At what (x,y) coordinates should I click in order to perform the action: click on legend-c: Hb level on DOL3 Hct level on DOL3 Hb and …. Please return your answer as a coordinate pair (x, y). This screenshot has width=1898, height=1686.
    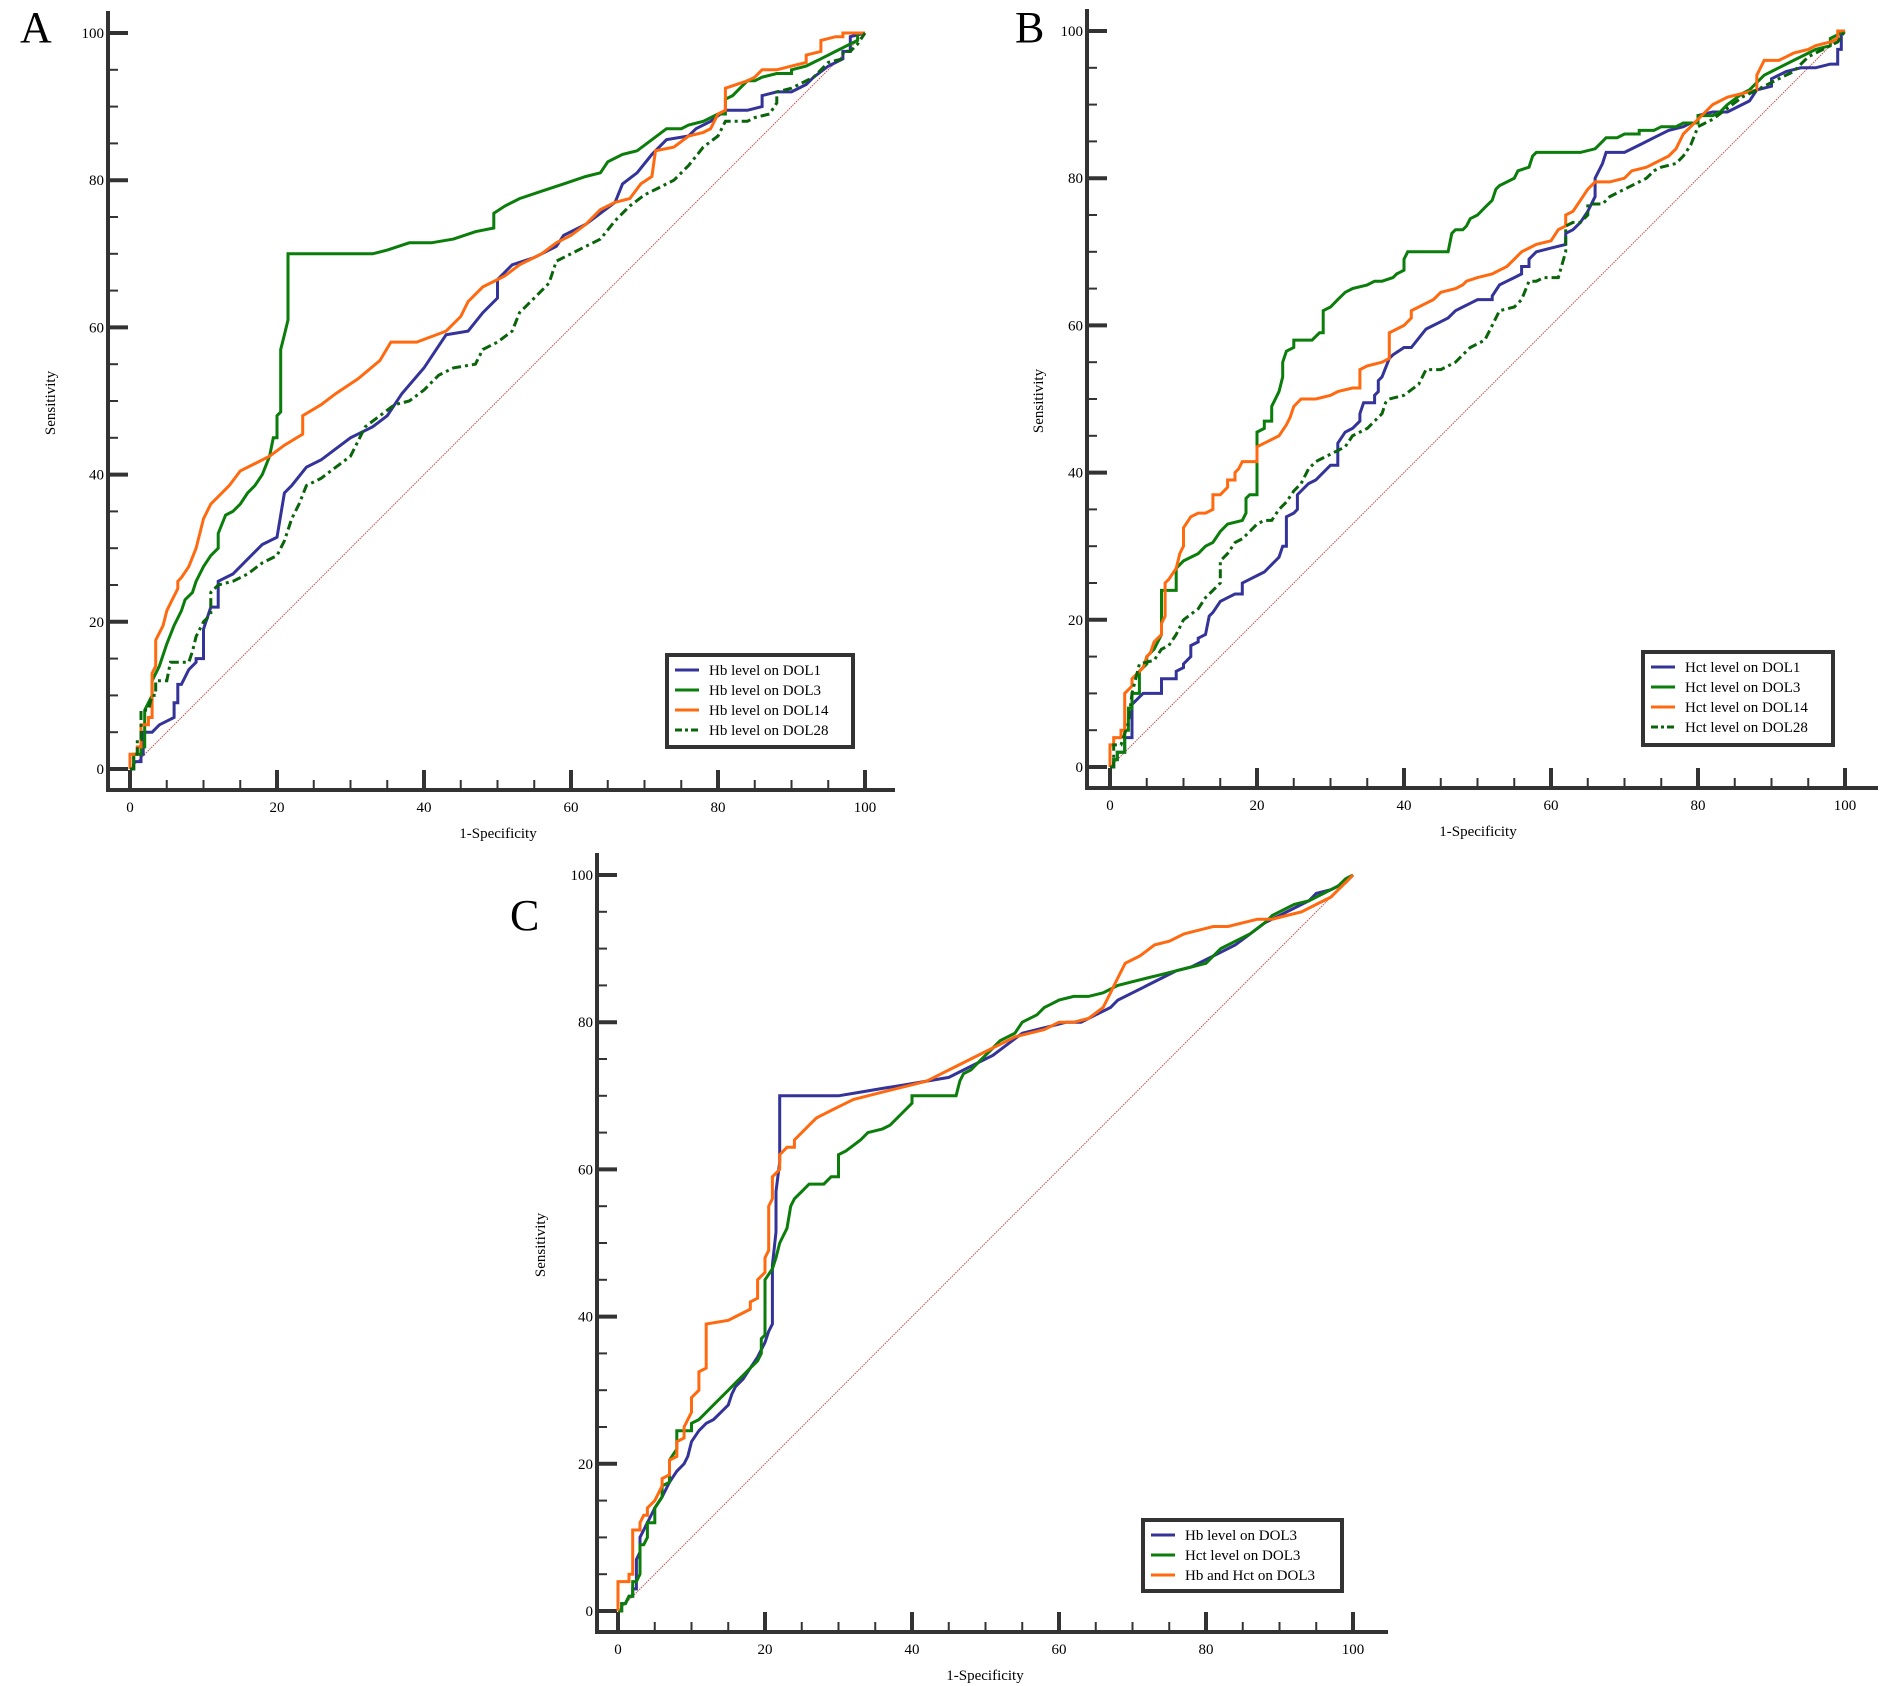
    Looking at the image, I should click on (1242, 1555).